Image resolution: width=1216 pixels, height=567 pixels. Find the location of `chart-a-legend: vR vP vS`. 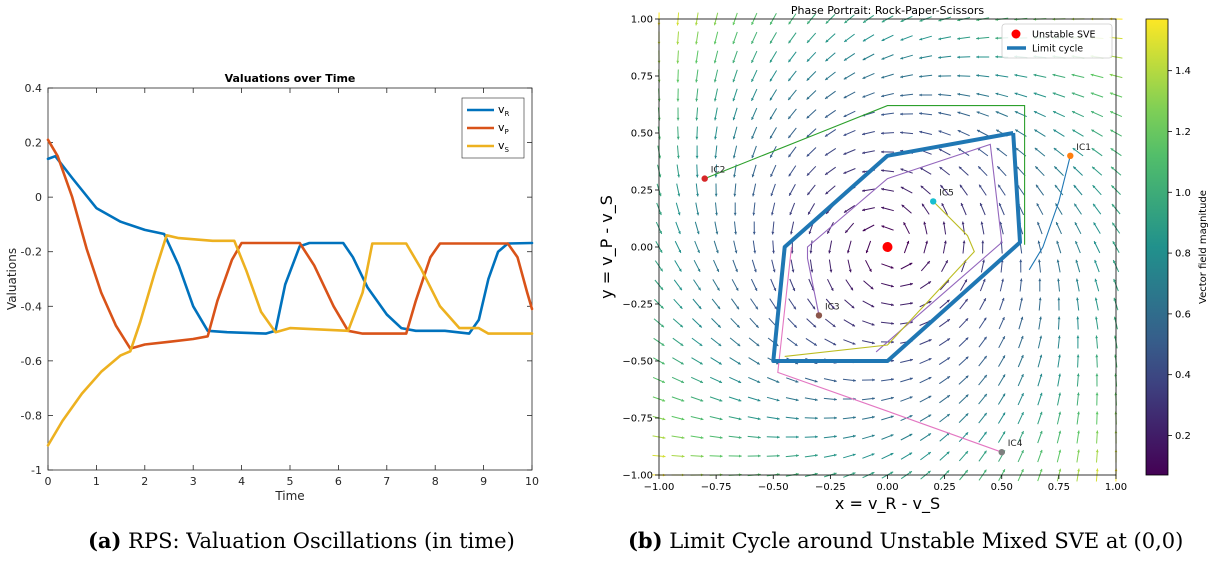

chart-a-legend: vR vP vS is located at coordinates (493, 128).